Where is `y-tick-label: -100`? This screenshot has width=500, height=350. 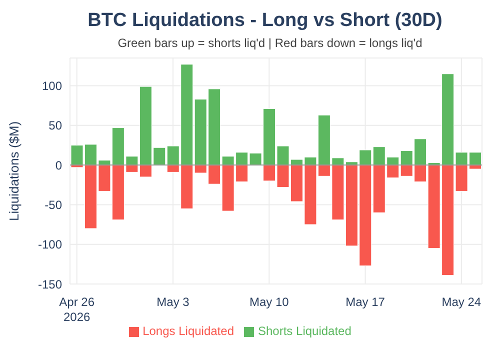 y-tick-label: -100 is located at coordinates (50, 245).